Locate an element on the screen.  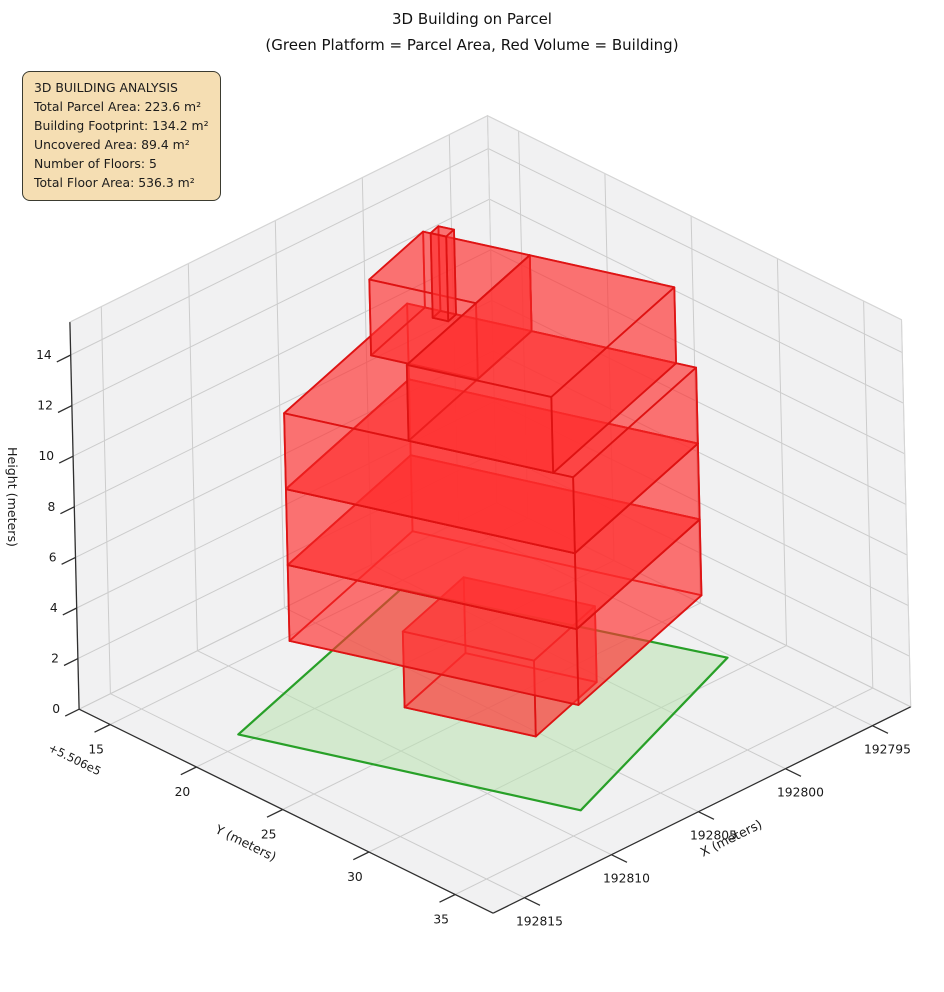
annotation-title: 3D BUILDING ANALYSIS is located at coordinates (106, 87).